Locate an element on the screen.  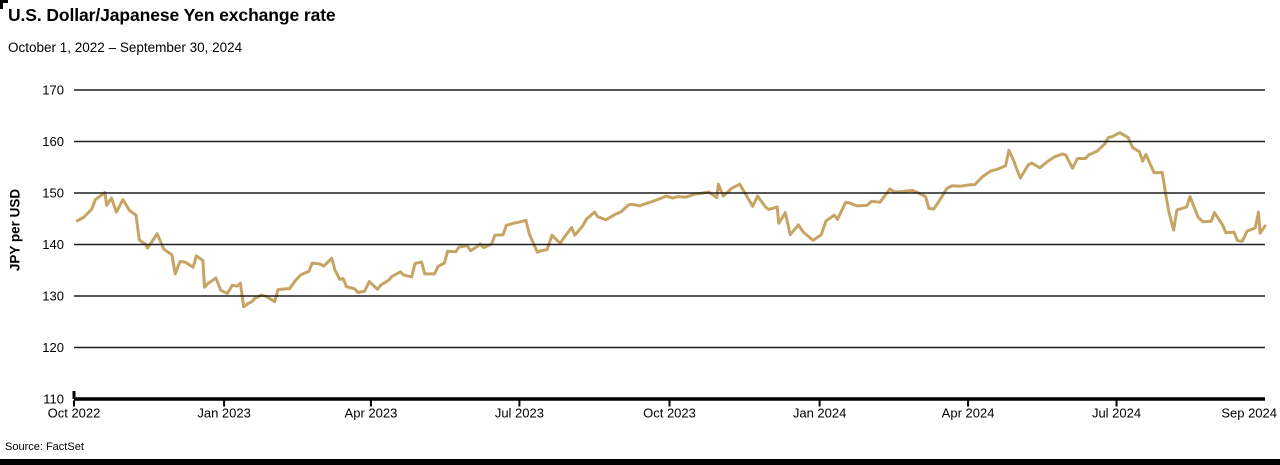
x-axis-tick-label: Oct 2023 is located at coordinates (669, 413).